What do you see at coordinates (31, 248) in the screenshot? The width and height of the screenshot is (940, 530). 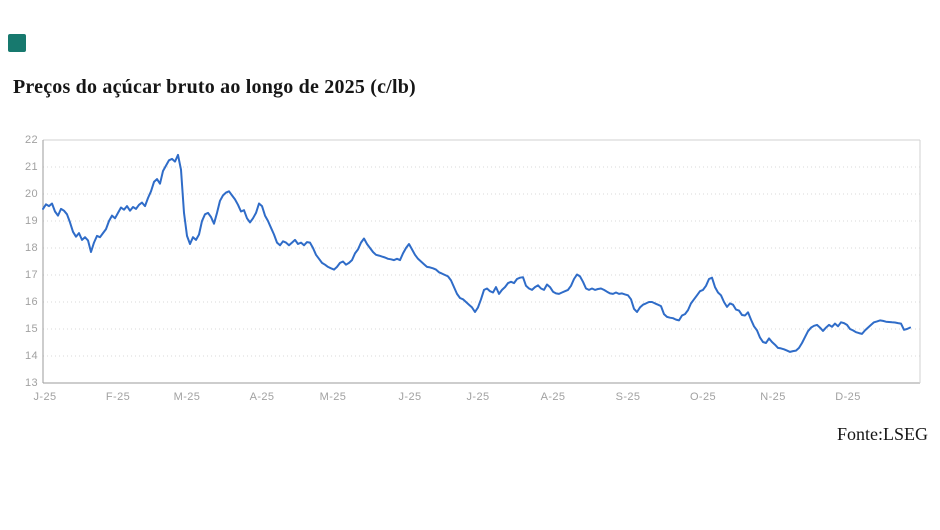 I see `y-tick-label: 18` at bounding box center [31, 248].